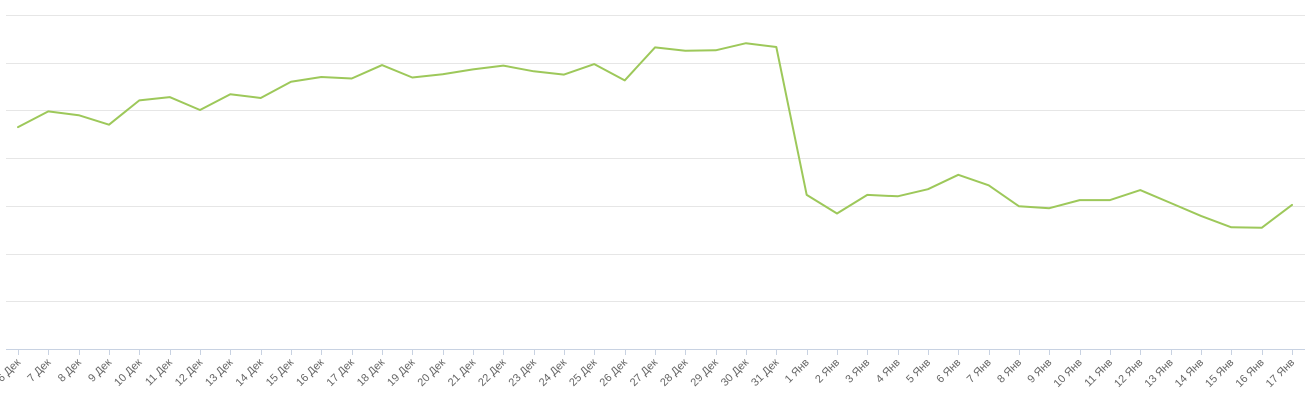  What do you see at coordinates (553, 373) in the screenshot?
I see `x-tick-label: 24 Дек` at bounding box center [553, 373].